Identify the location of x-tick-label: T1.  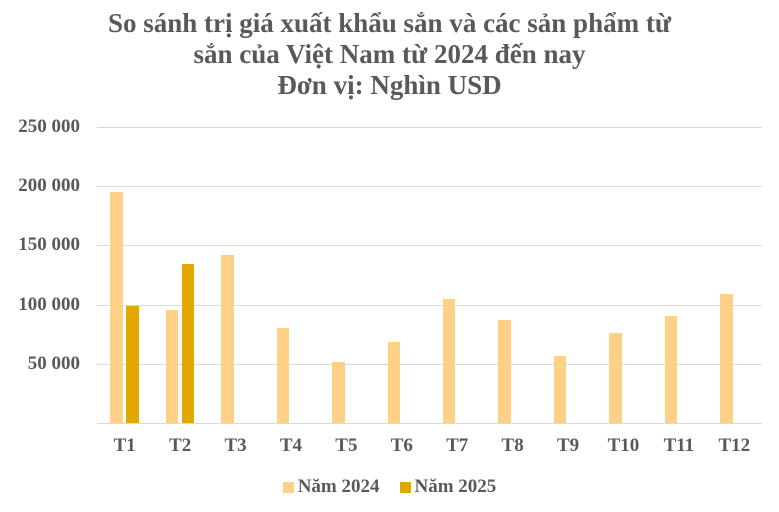
(124, 445).